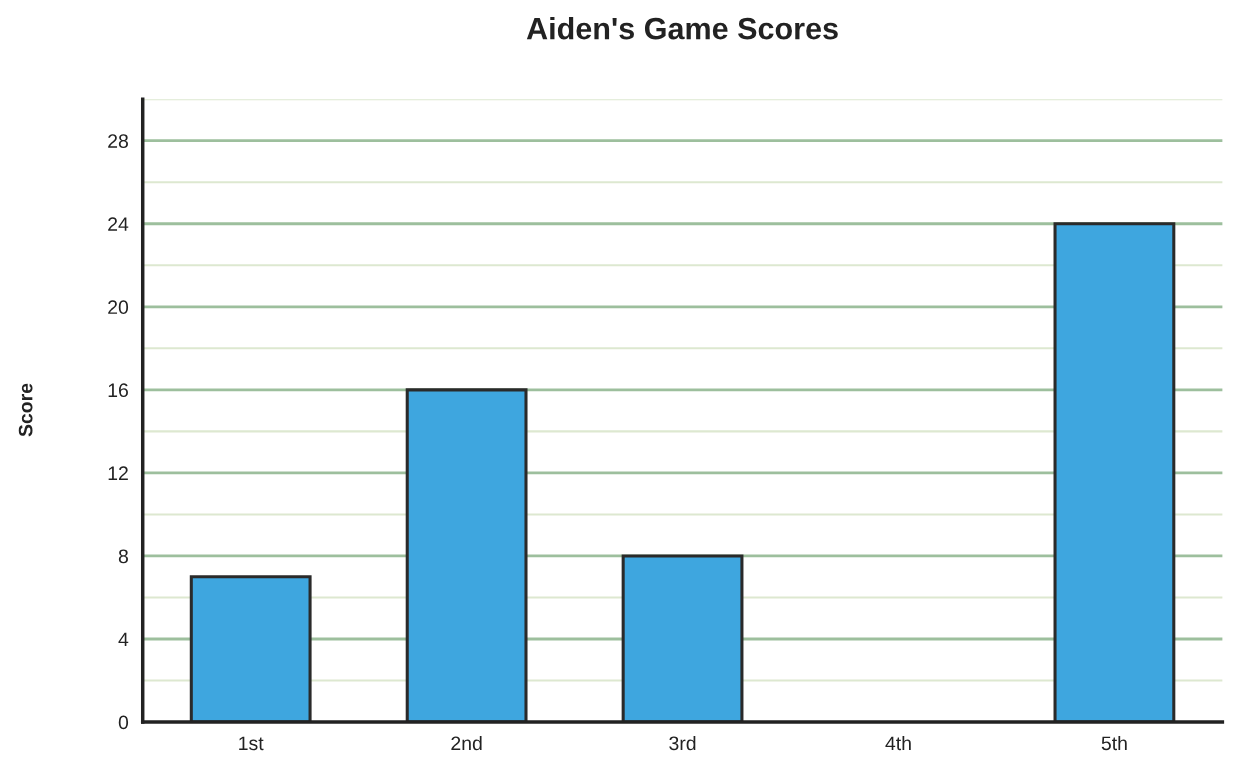 The width and height of the screenshot is (1241, 781). What do you see at coordinates (682, 743) in the screenshot?
I see `x-tick-label: 3rd` at bounding box center [682, 743].